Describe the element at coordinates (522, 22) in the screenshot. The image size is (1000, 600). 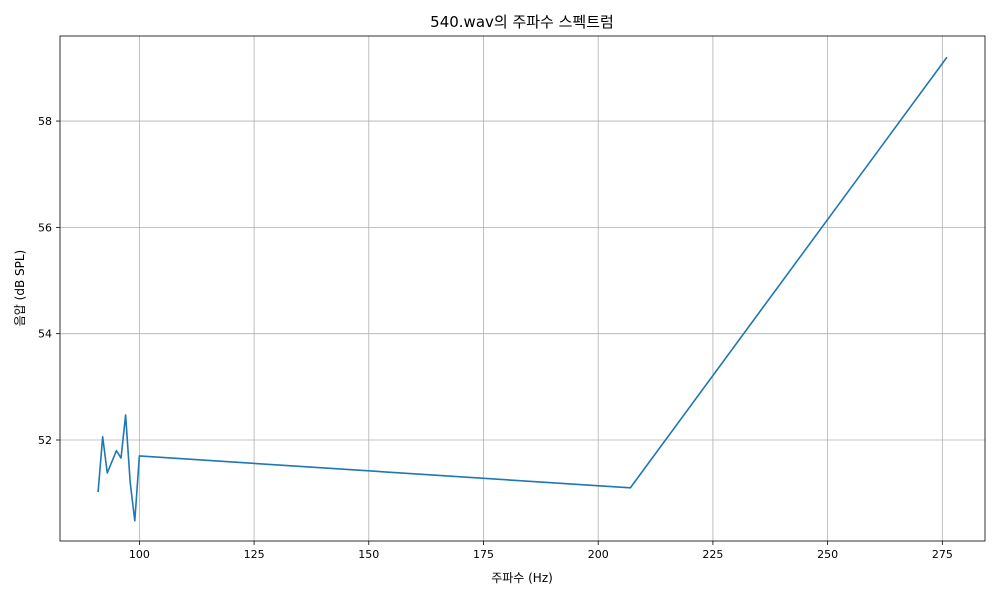
I see `chart-title: 540.wav의 주파수 스펙트럼` at that location.